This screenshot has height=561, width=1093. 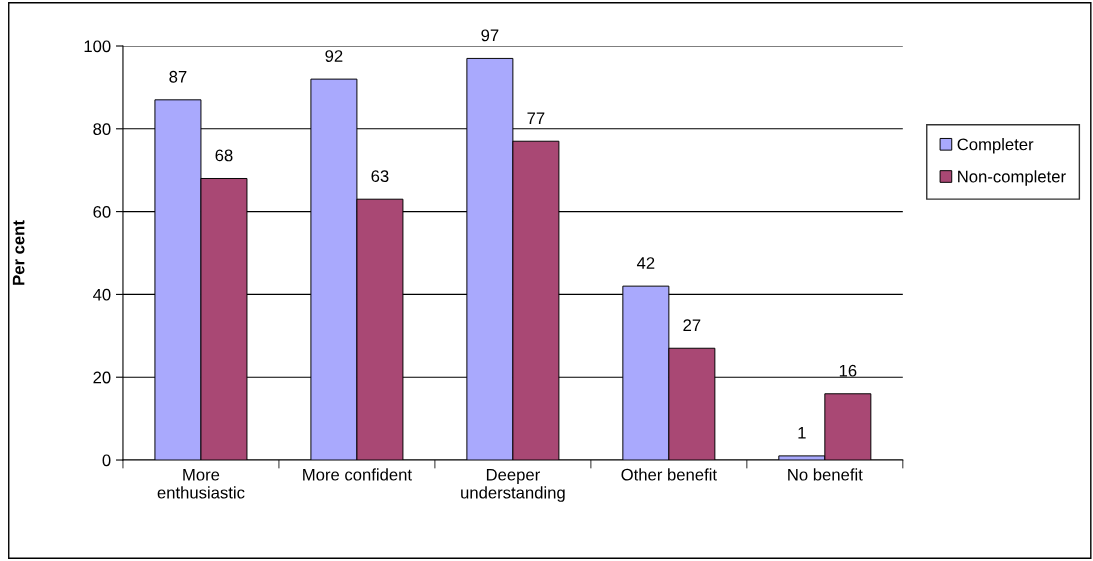 What do you see at coordinates (102, 129) in the screenshot?
I see `y-tick-label: 80` at bounding box center [102, 129].